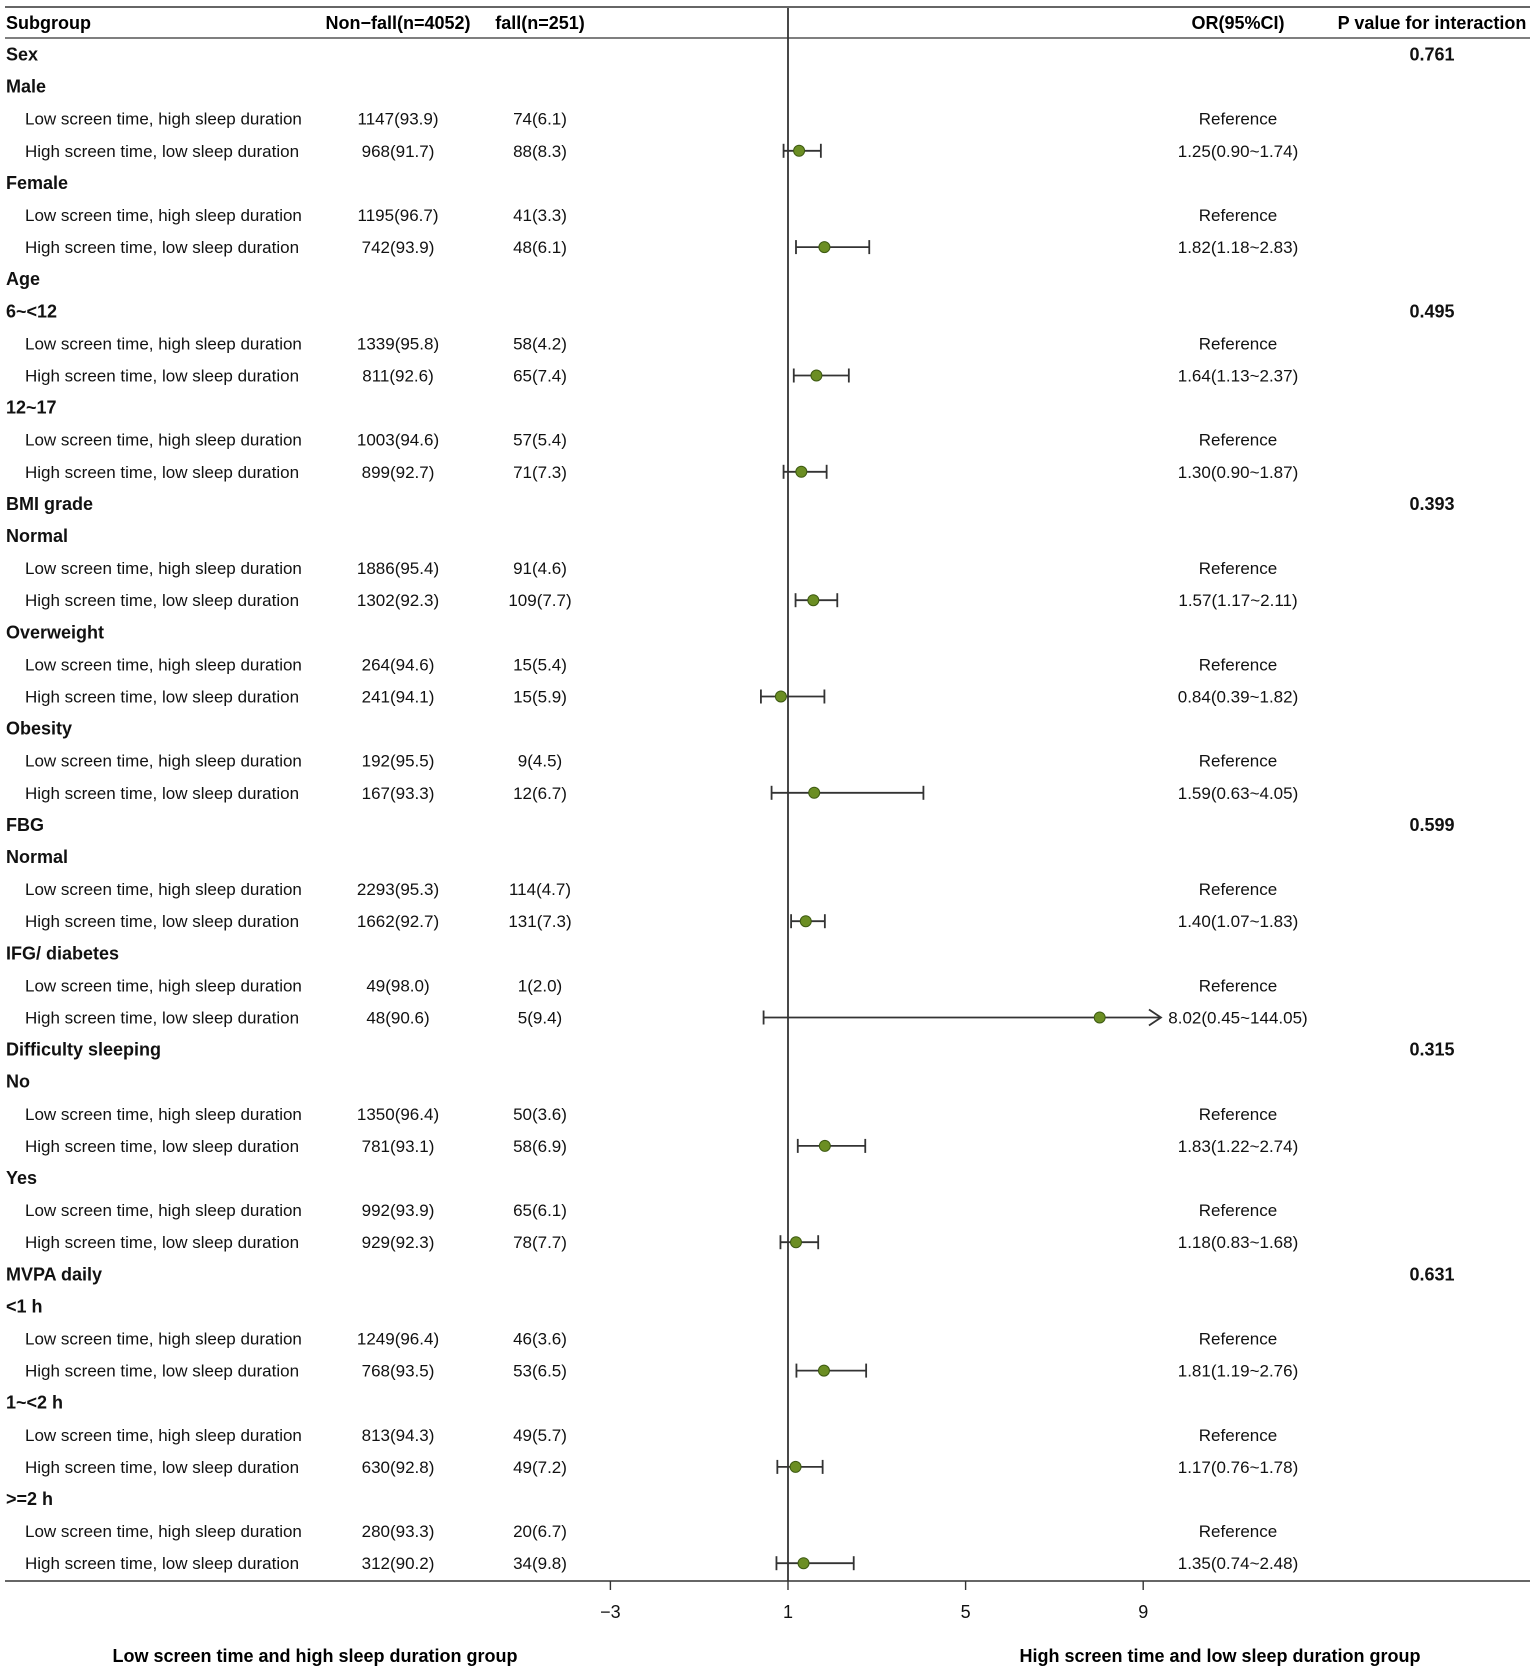  What do you see at coordinates (62, 953) in the screenshot?
I see `subgroup-label: IFG/ diabetes` at bounding box center [62, 953].